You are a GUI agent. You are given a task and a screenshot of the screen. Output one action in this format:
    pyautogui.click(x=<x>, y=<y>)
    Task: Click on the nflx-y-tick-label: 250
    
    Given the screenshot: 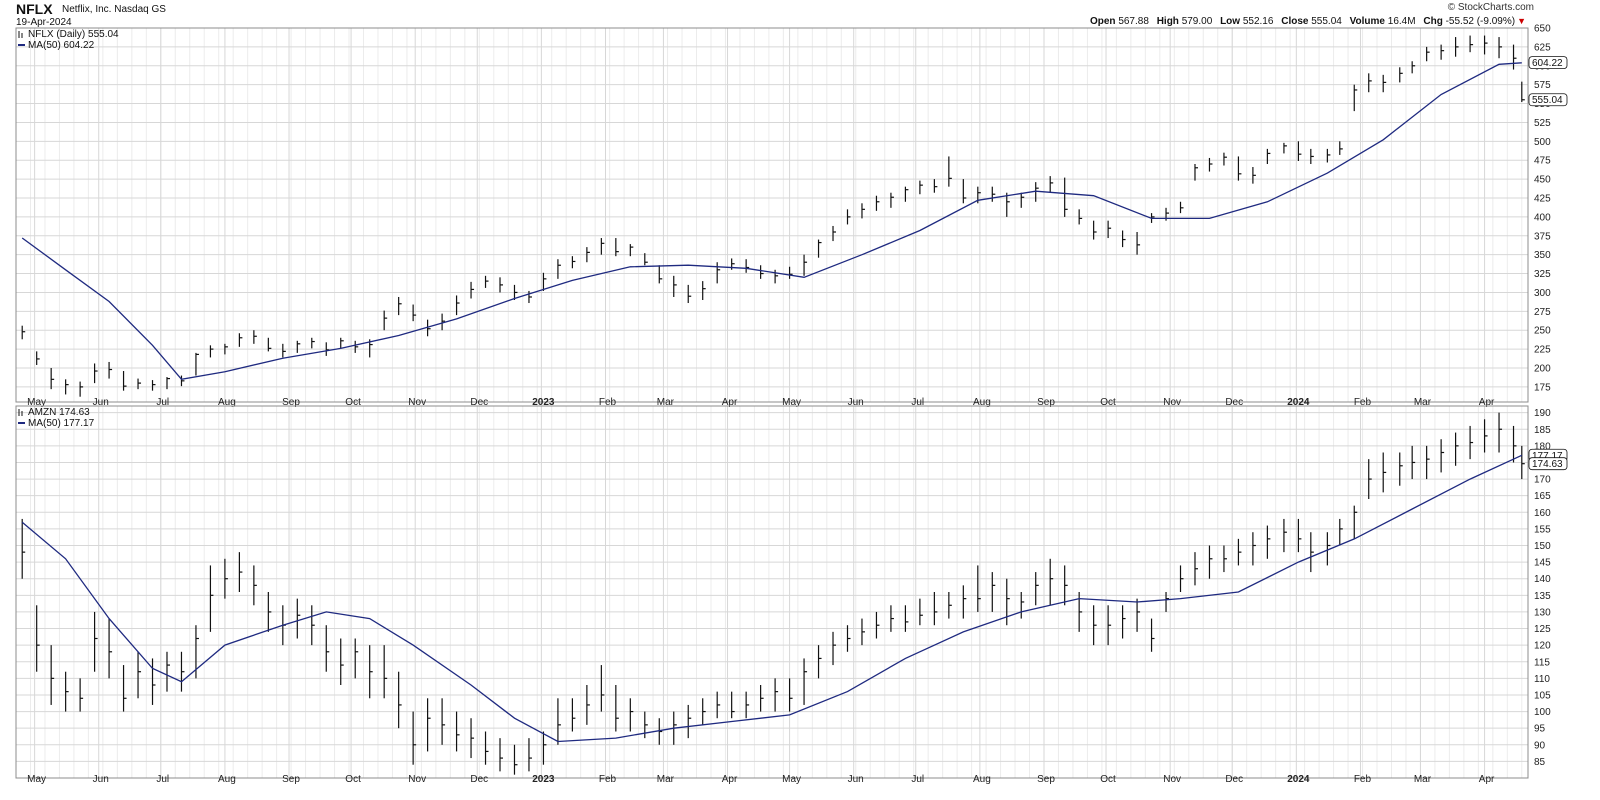 What is the action you would take?
    pyautogui.click(x=1542, y=331)
    